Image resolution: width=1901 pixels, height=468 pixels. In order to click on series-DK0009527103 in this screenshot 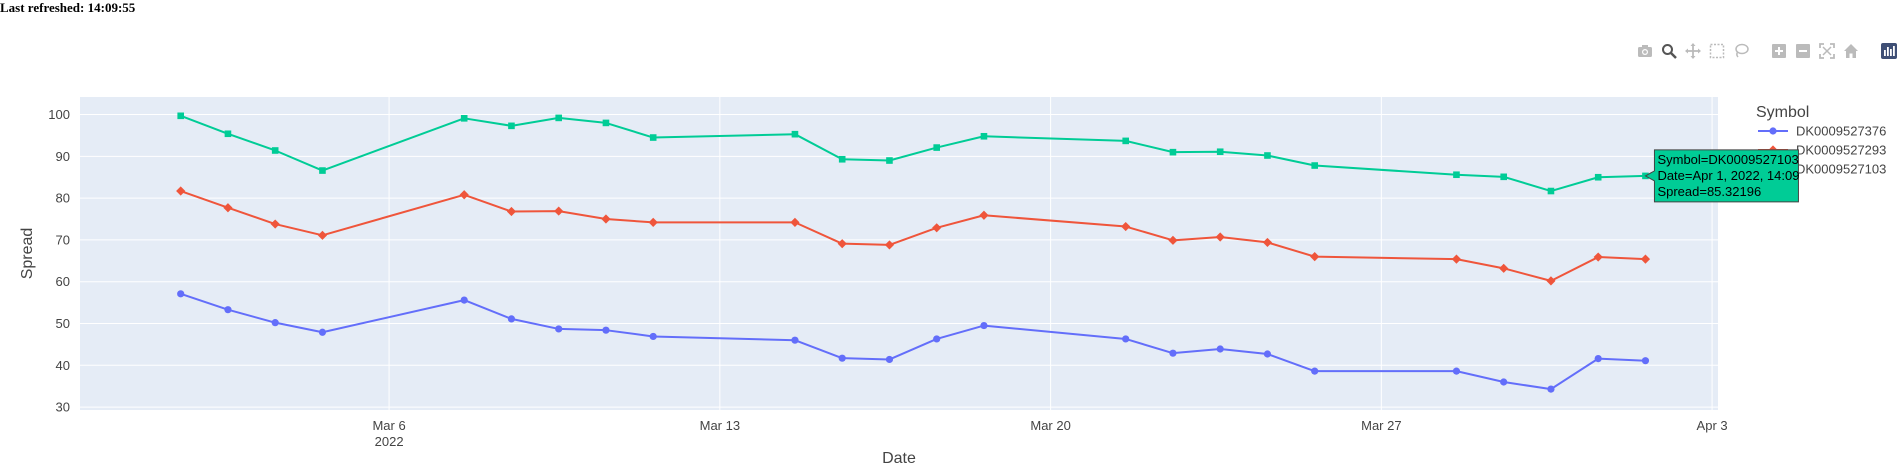, I will do `click(913, 153)`.